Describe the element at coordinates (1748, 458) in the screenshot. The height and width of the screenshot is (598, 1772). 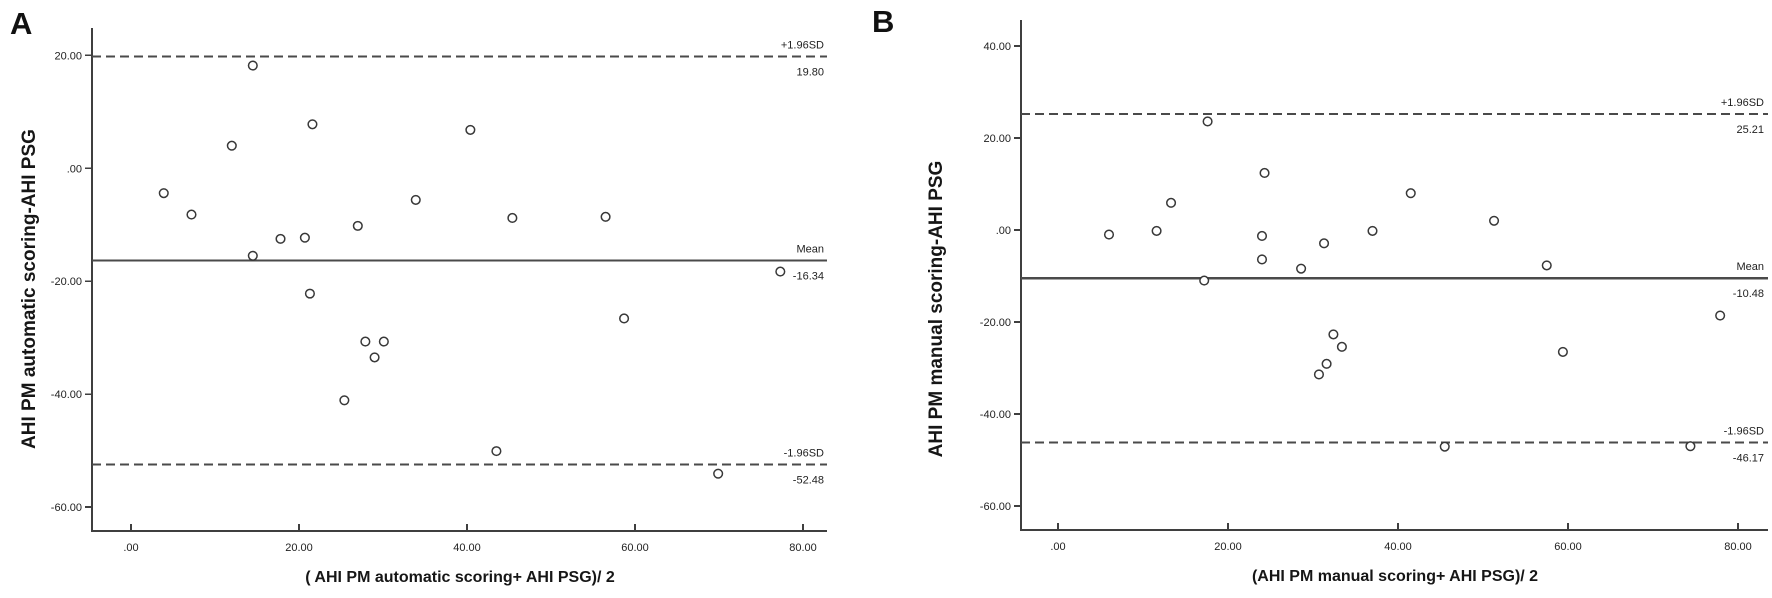
I see `ref-line-value: -46.17` at that location.